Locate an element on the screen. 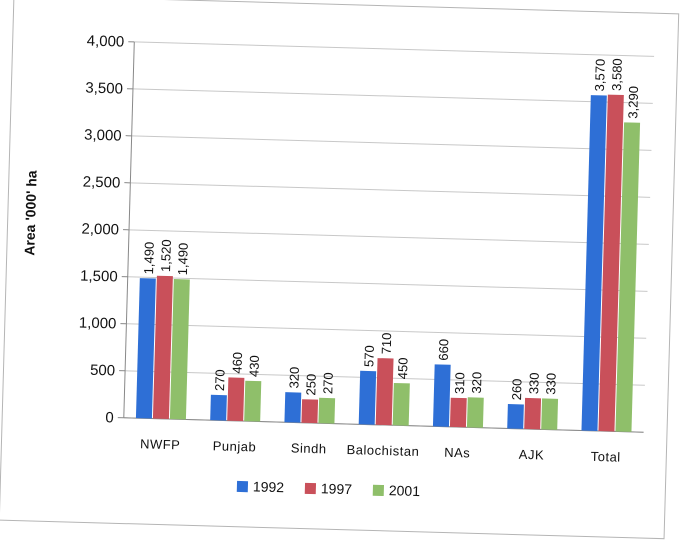  bar-2001-sindh is located at coordinates (327, 410).